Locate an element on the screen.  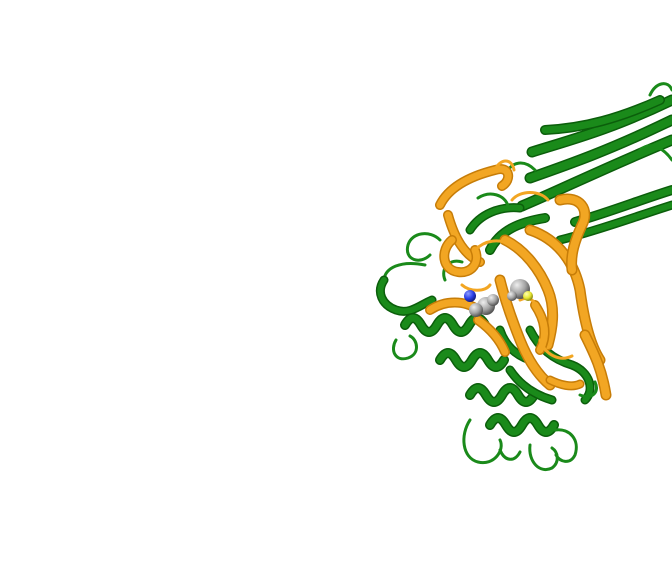
orange-chain is located at coordinates (518, 280).